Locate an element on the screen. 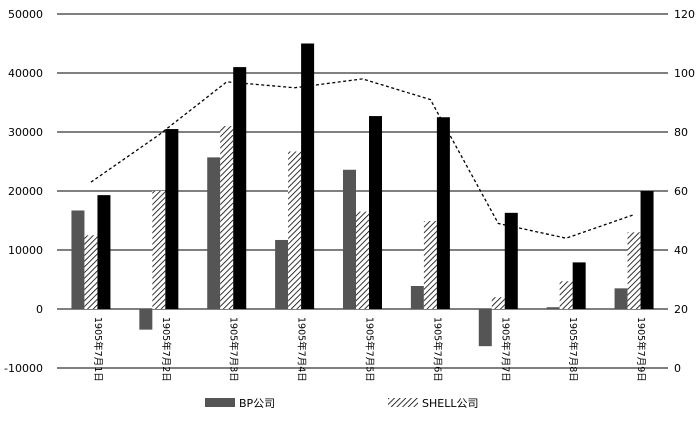 Image resolution: width=700 pixels, height=422 pixels. category-label: 1905年7月2日 is located at coordinates (166, 349).